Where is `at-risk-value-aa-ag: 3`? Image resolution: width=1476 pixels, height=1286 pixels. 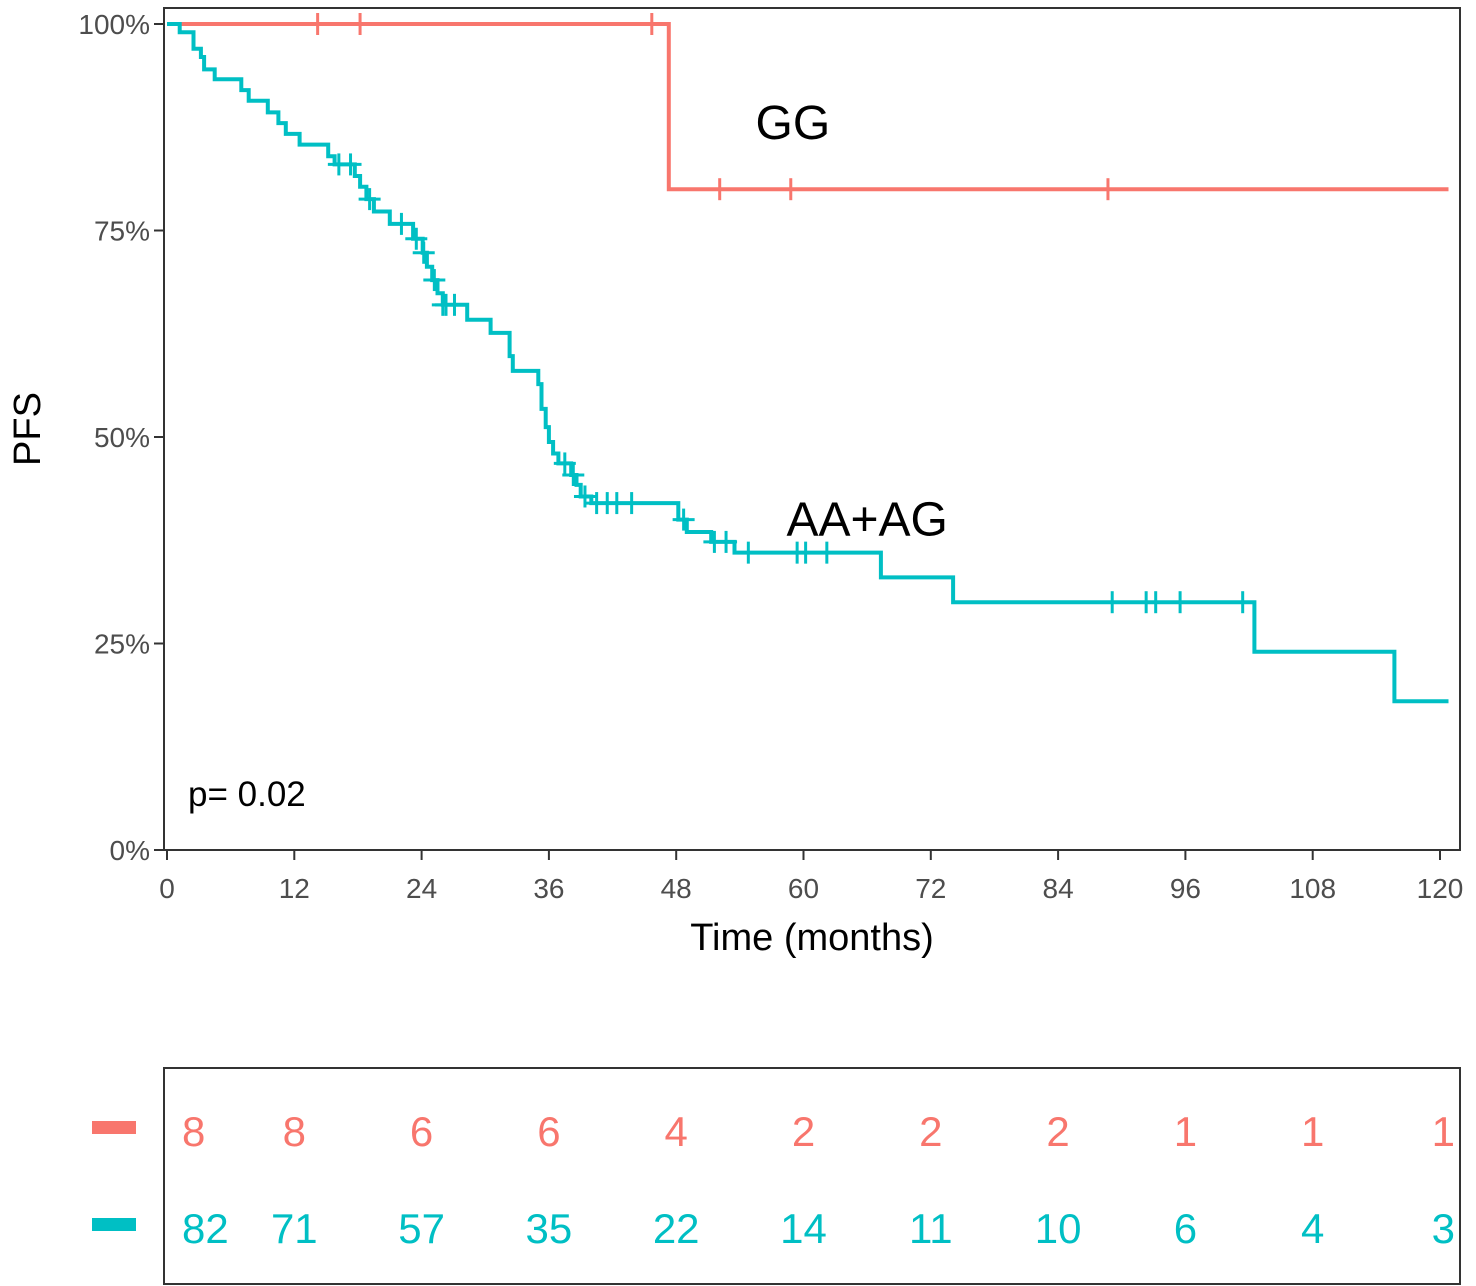
at-risk-value-aa-ag: 3 is located at coordinates (1443, 1228).